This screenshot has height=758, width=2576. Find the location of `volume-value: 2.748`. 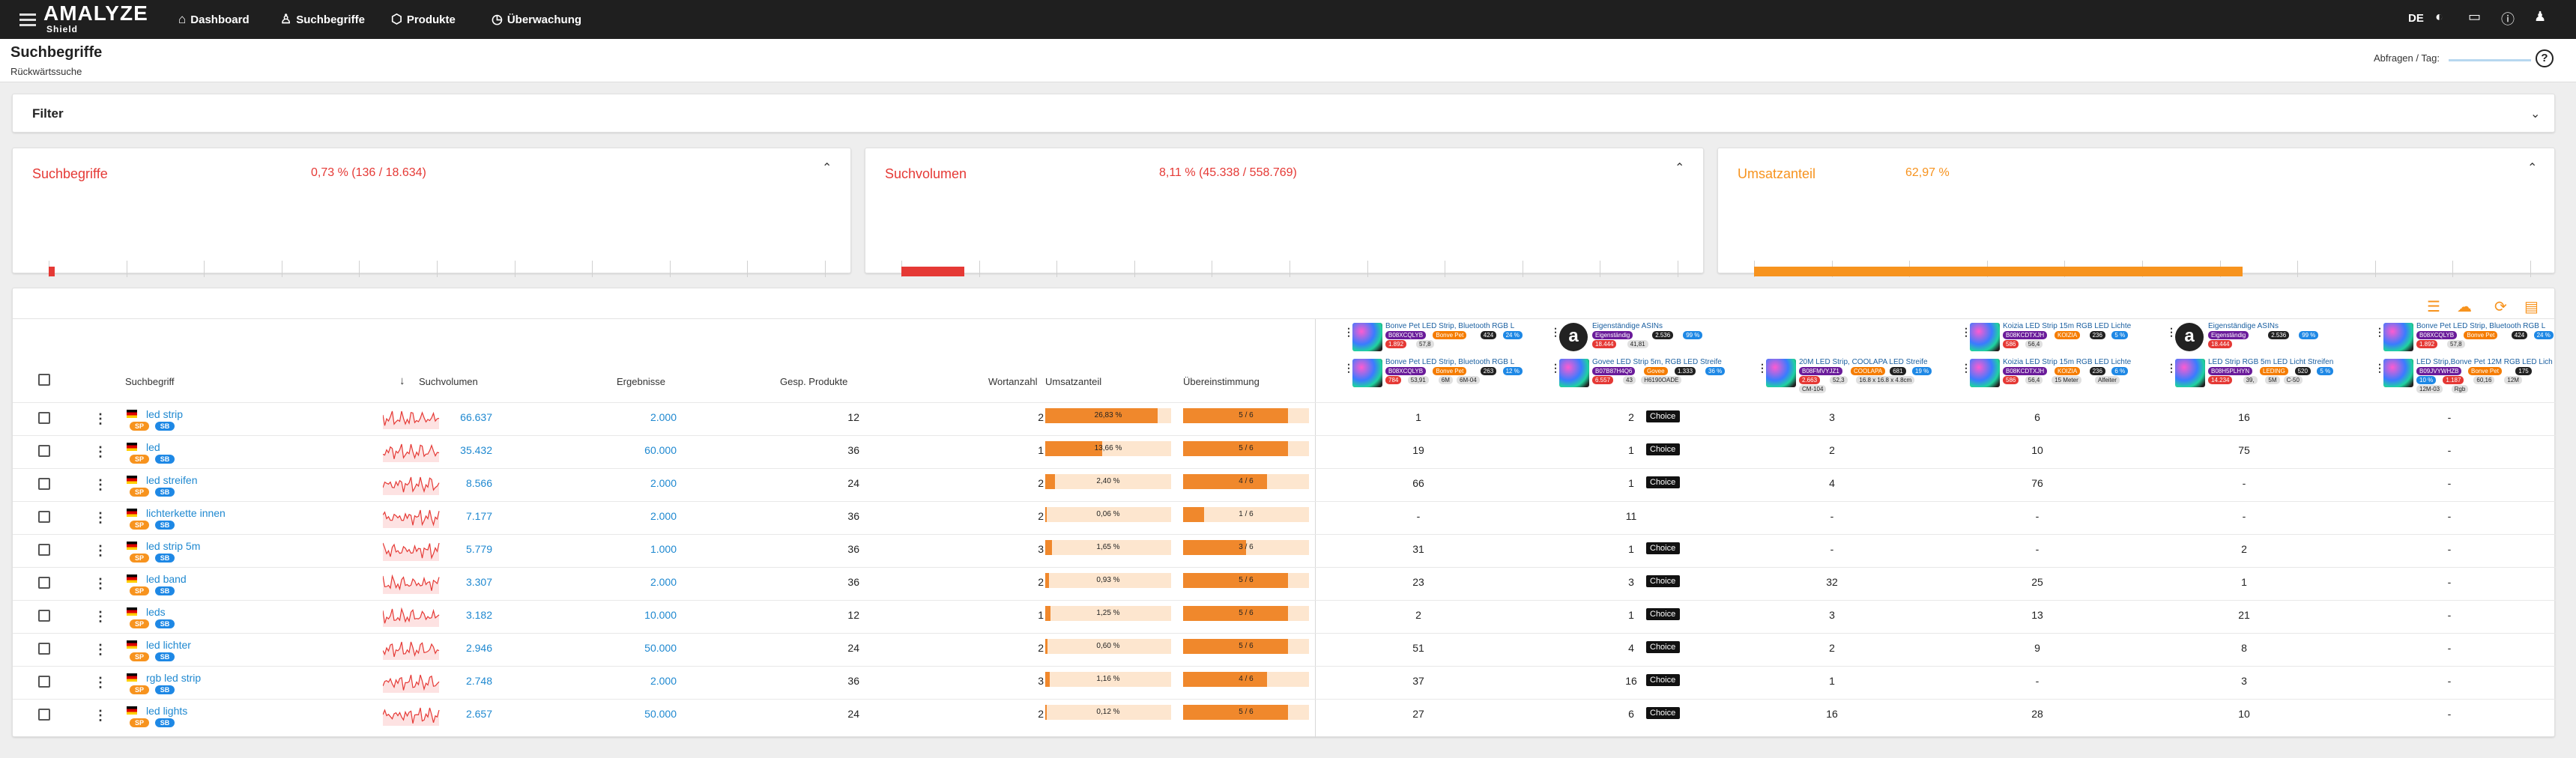

volume-value: 2.748 is located at coordinates (478, 681).